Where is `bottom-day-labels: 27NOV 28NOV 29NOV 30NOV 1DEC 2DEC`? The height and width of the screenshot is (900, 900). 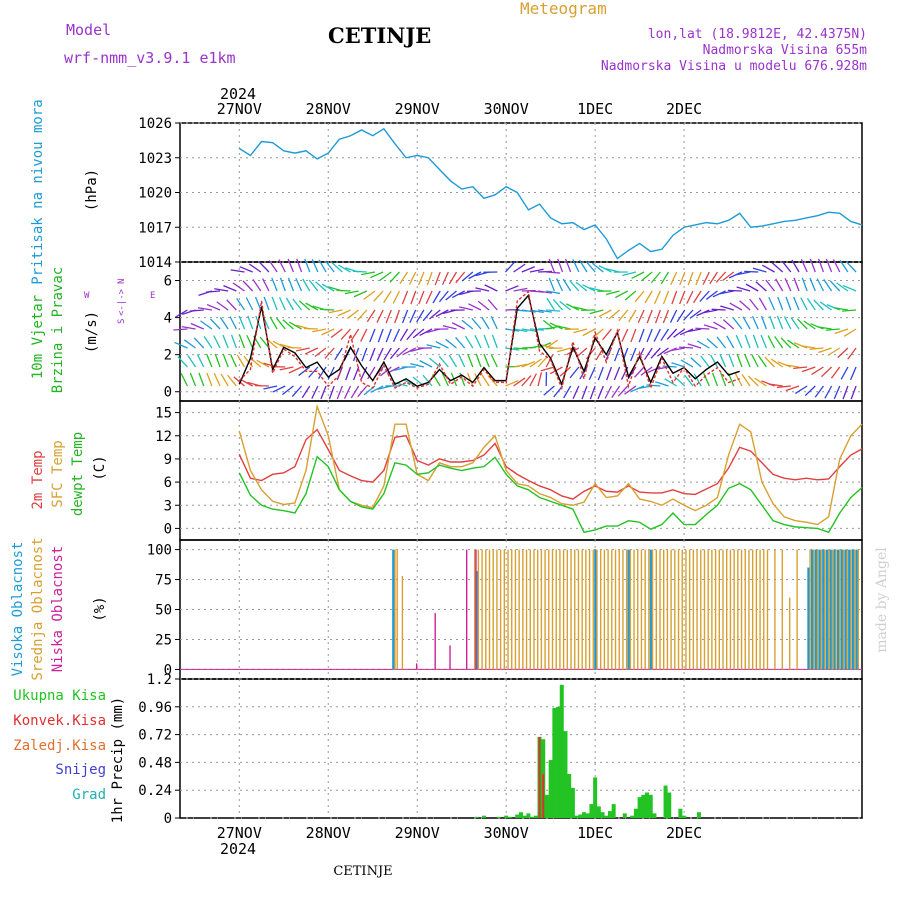 bottom-day-labels: 27NOV 28NOV 29NOV 30NOV 1DEC 2DEC is located at coordinates (459, 833).